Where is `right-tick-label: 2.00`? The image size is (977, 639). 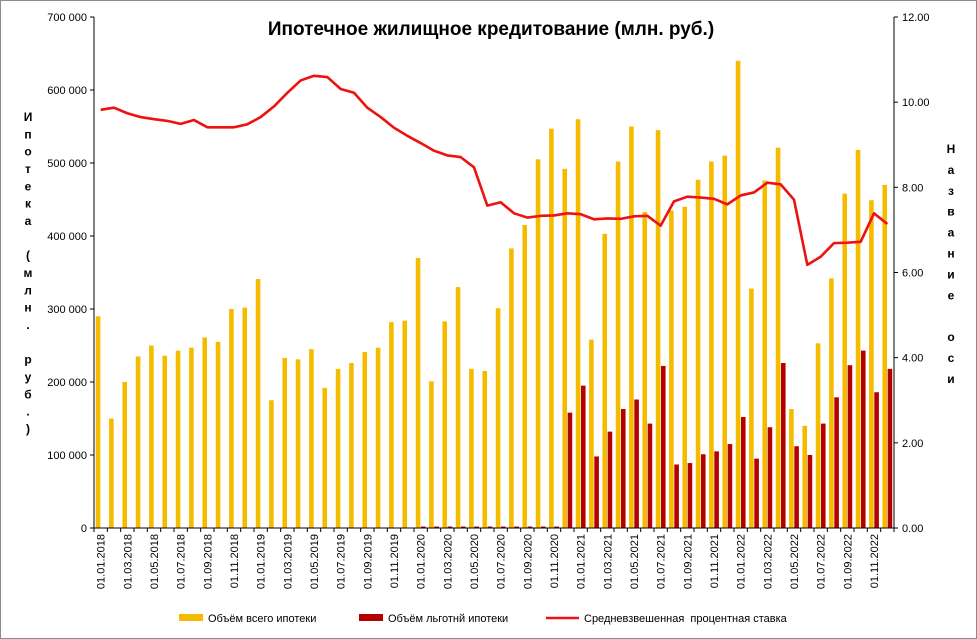
right-tick-label: 2.00 is located at coordinates (912, 444).